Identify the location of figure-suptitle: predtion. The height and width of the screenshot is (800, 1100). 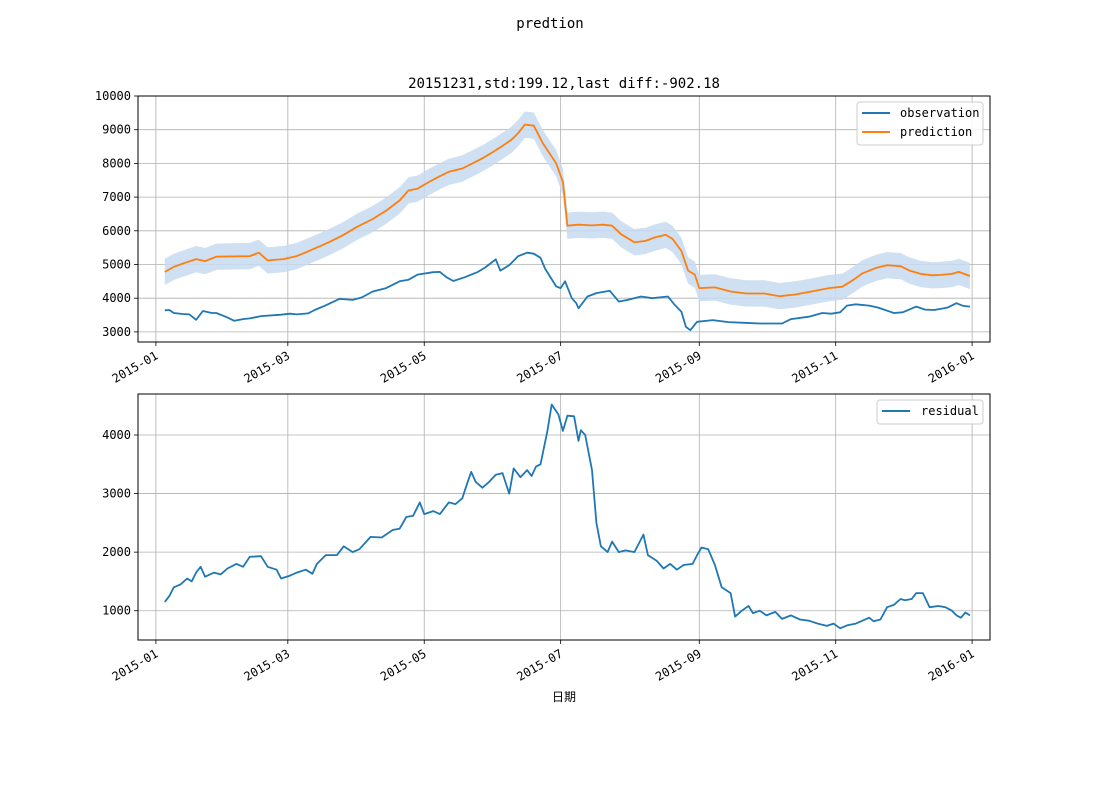
(549, 24).